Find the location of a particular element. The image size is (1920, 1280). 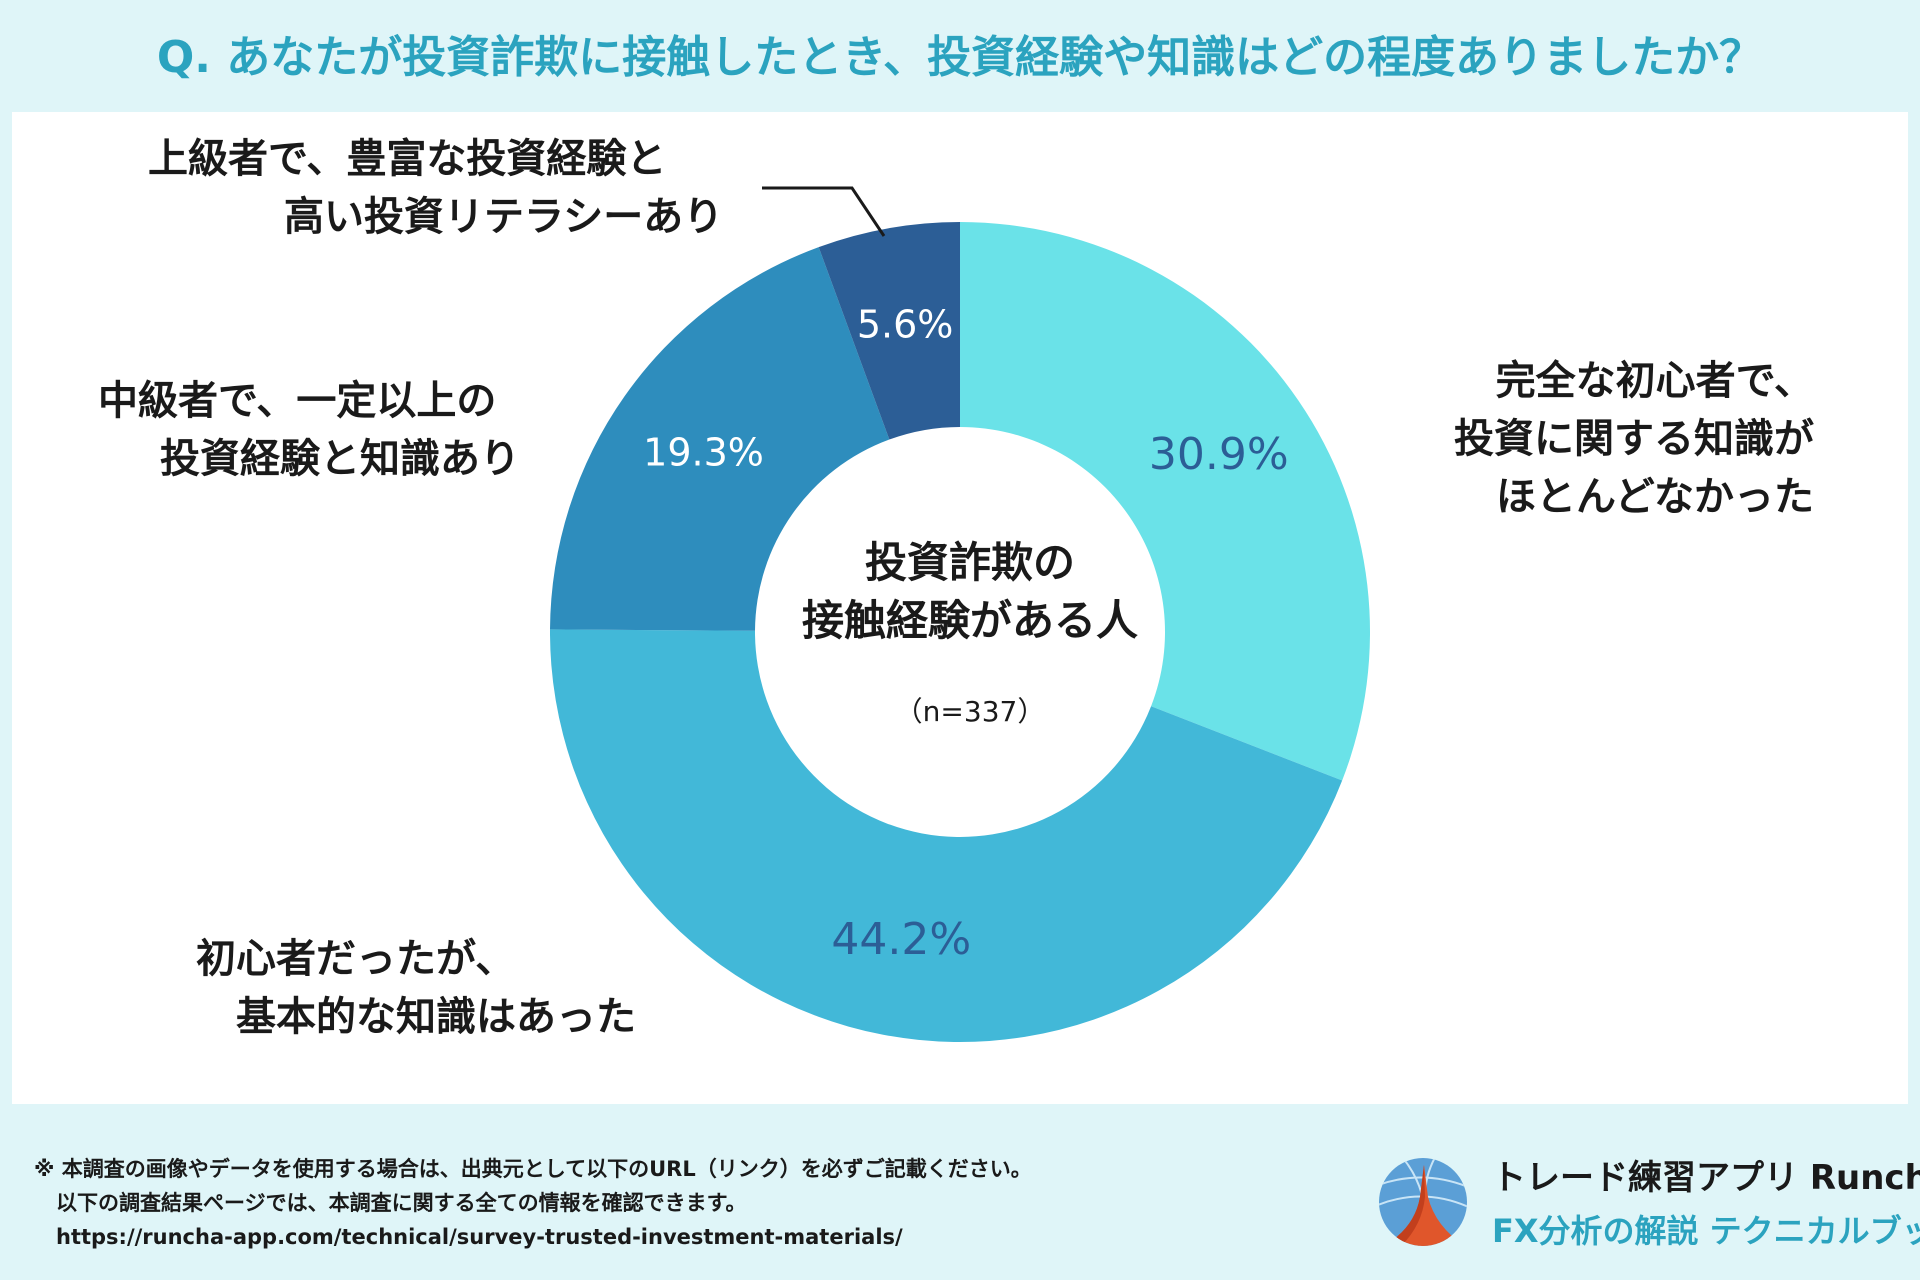

chart-title: Q. あなたが投資詐欺に接触したとき、投資経験や知識はどの程度ありましたか？ is located at coordinates (960, 57).